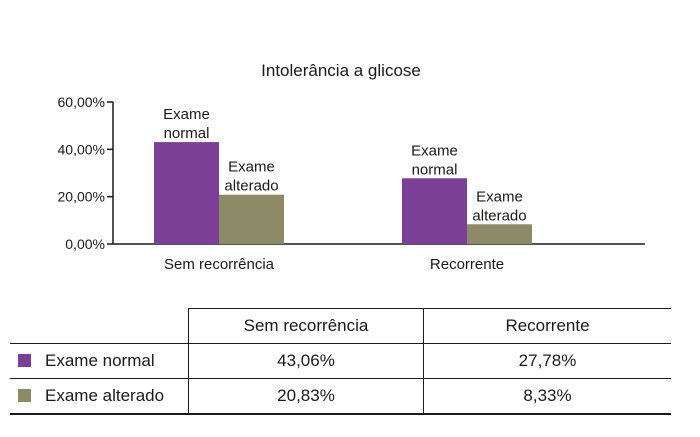 This screenshot has width=700, height=437. What do you see at coordinates (219, 264) in the screenshot?
I see `category-label: Sem recorrência` at bounding box center [219, 264].